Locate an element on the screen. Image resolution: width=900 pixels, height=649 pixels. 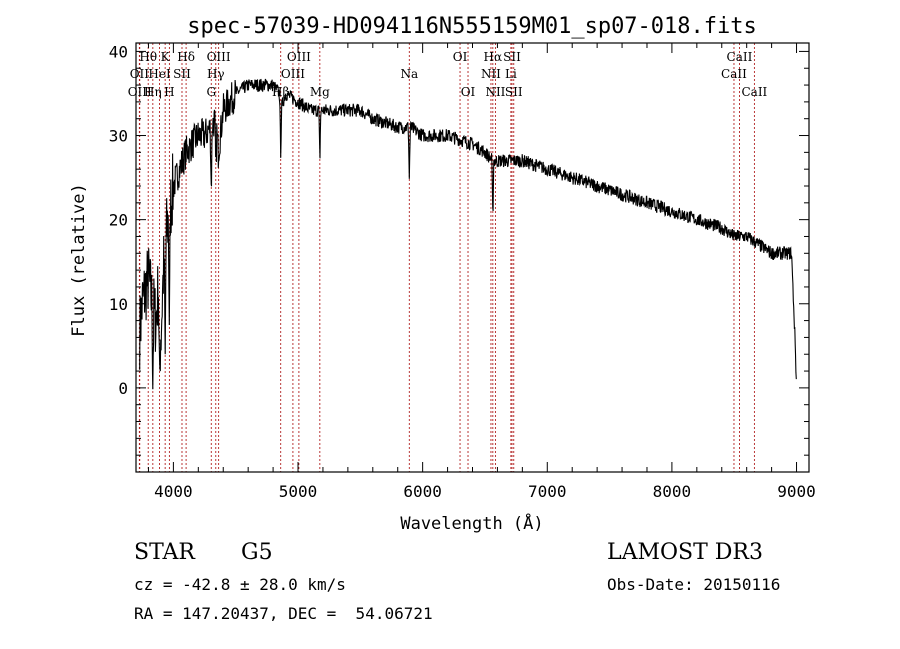
redshift-readout: cz = -42.8 ± 28.0 km/s is located at coordinates (240, 584).